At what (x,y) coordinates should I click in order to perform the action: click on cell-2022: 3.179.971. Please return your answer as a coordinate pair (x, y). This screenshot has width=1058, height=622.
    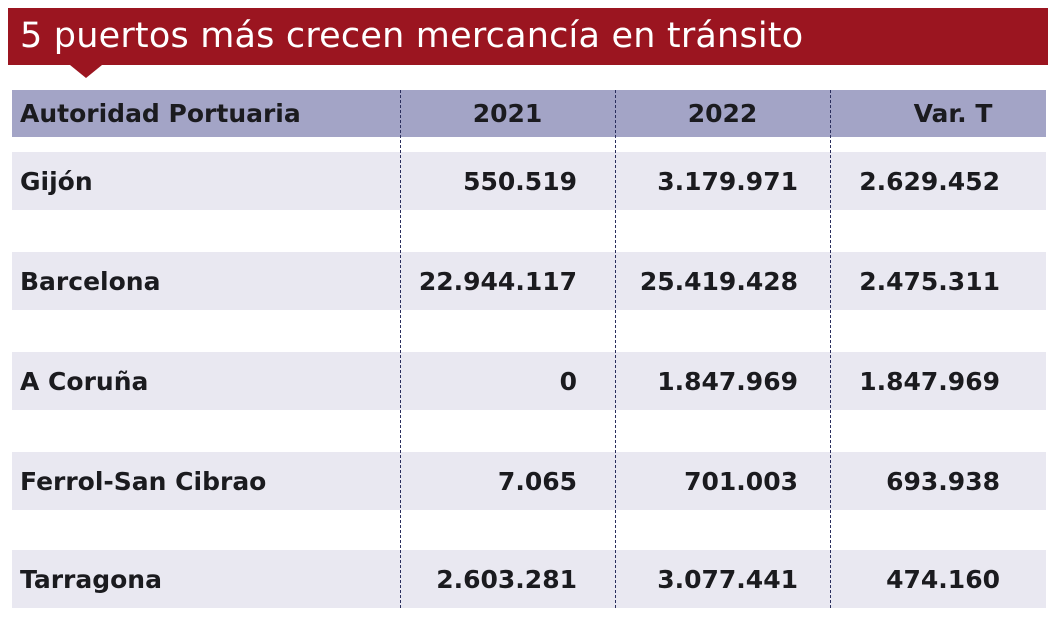
    Looking at the image, I should click on (727, 181).